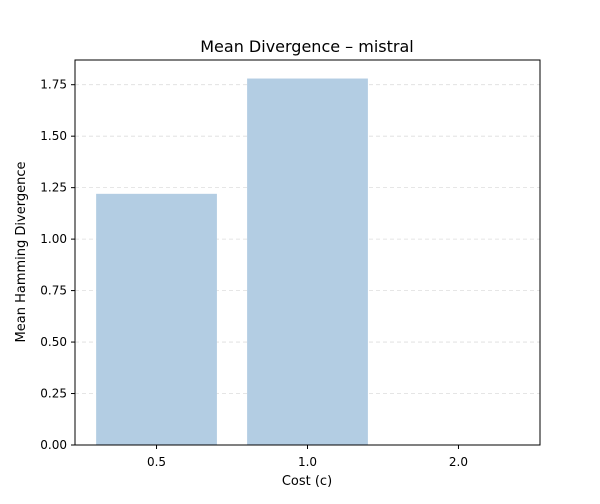  What do you see at coordinates (53, 291) in the screenshot?
I see `y-tick-label: 0.75` at bounding box center [53, 291].